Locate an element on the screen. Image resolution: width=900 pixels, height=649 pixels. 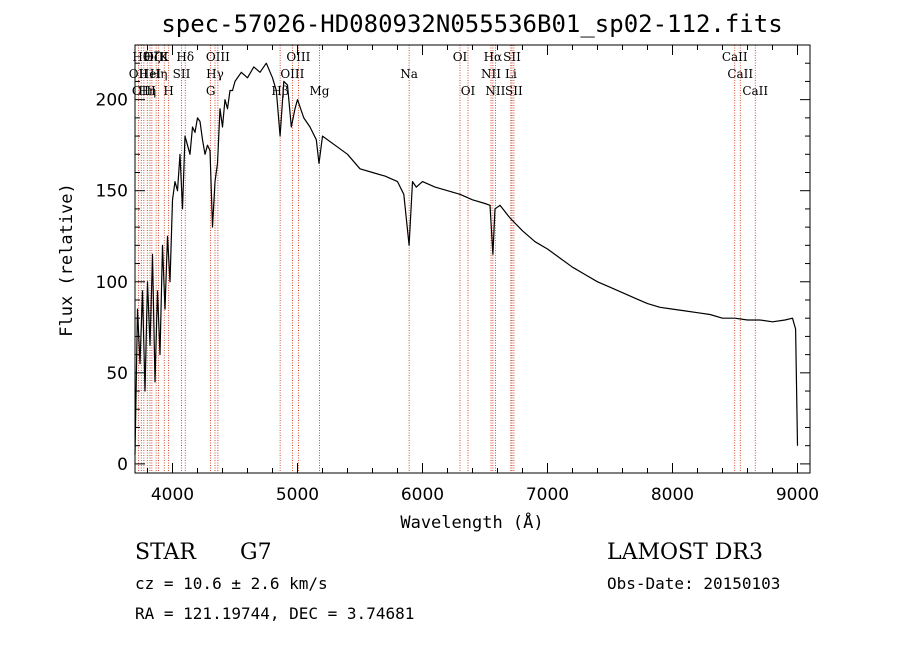
line-label-1: Hθ is located at coordinates (141, 57).